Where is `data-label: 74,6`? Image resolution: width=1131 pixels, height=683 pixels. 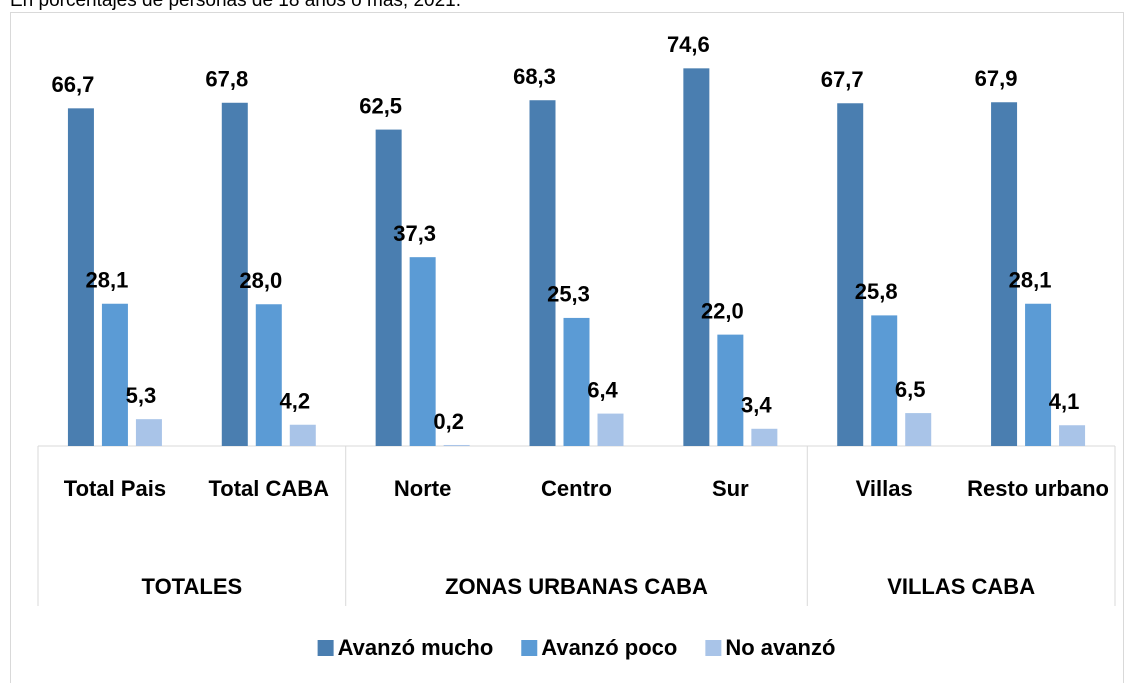 data-label: 74,6 is located at coordinates (688, 44).